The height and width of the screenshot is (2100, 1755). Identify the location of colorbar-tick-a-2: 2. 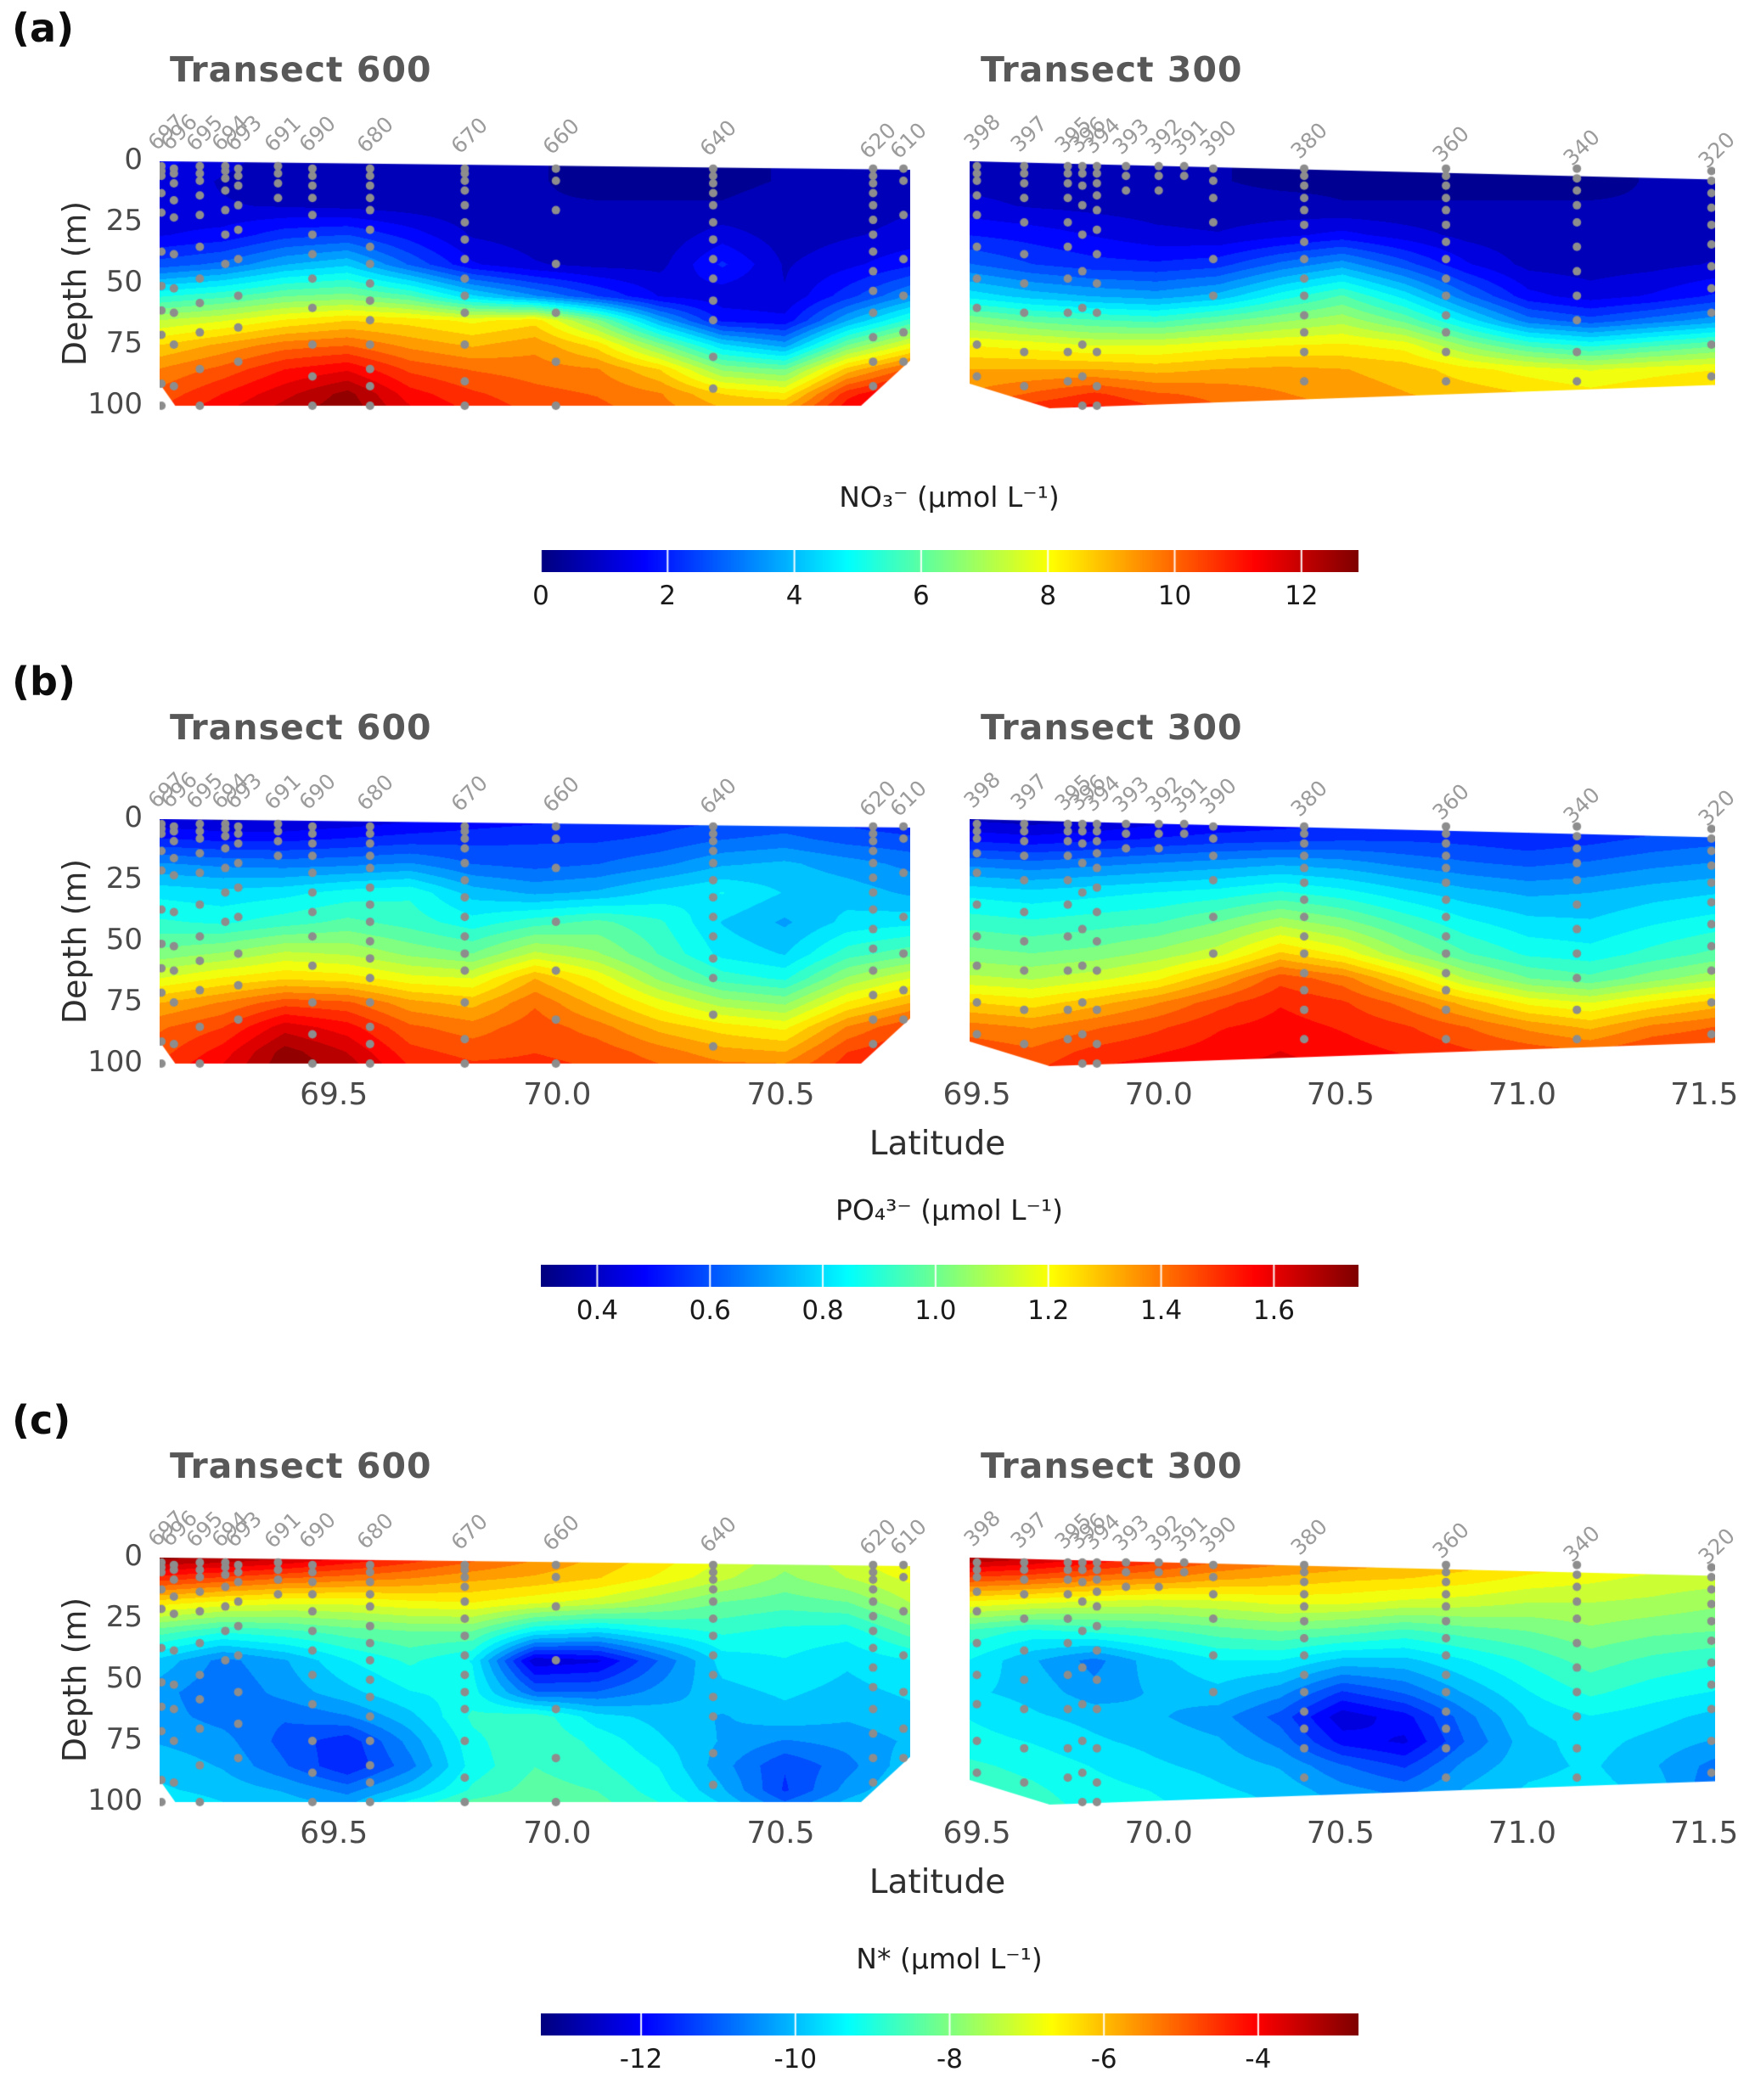
(668, 596).